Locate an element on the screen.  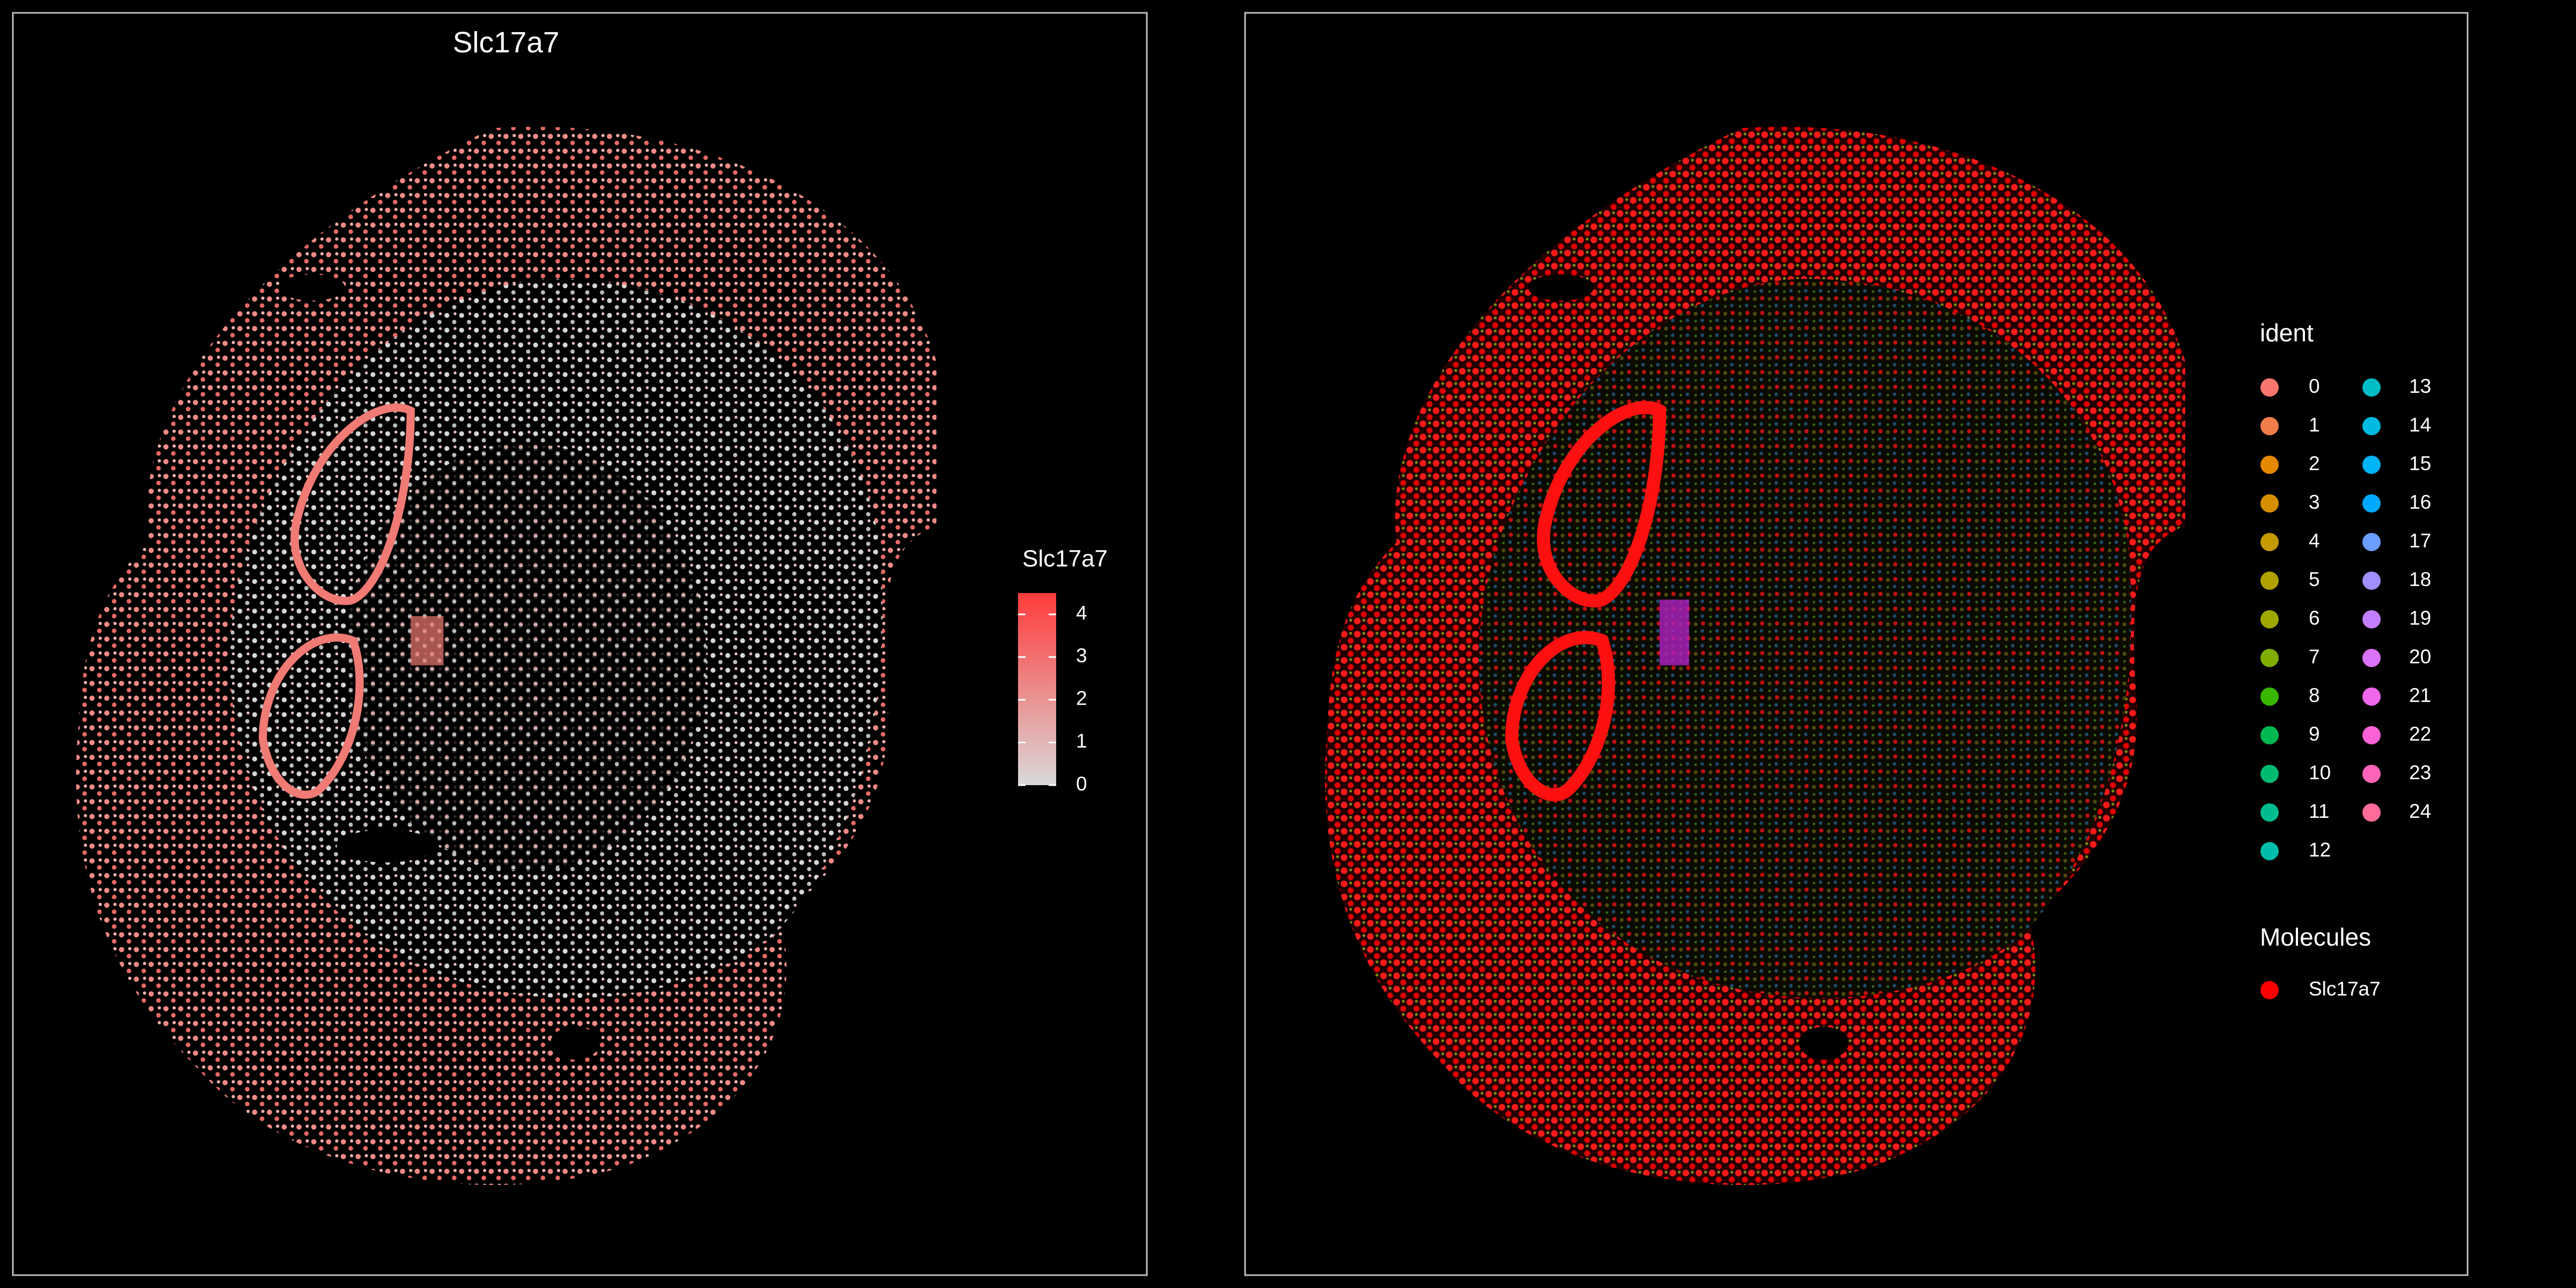
colorbar-ticks: 0 1 2 3 4 is located at coordinates (1052, 698).